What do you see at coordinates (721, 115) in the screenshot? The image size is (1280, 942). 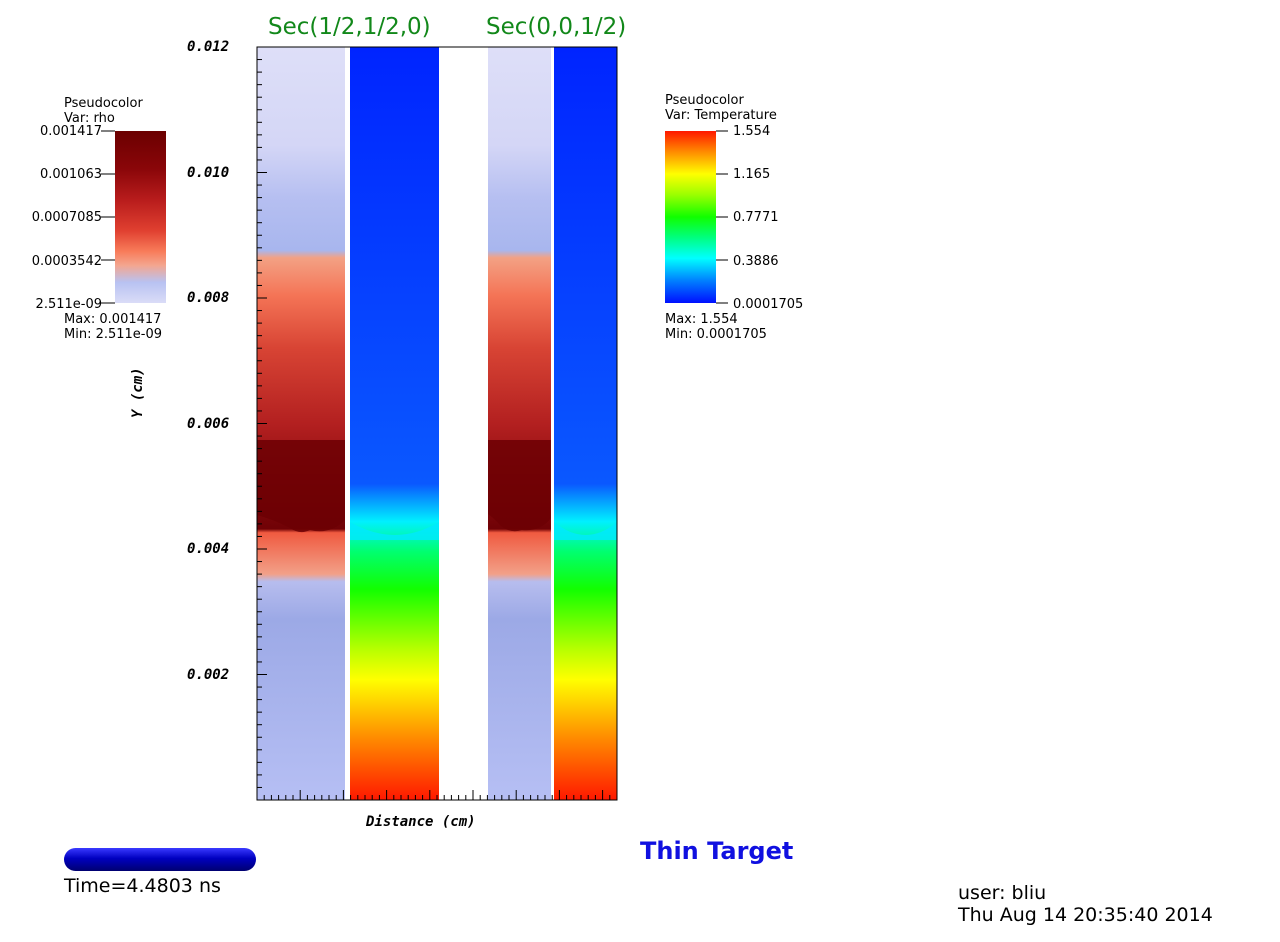 I see `temp-legend-var: Var: Temperature` at bounding box center [721, 115].